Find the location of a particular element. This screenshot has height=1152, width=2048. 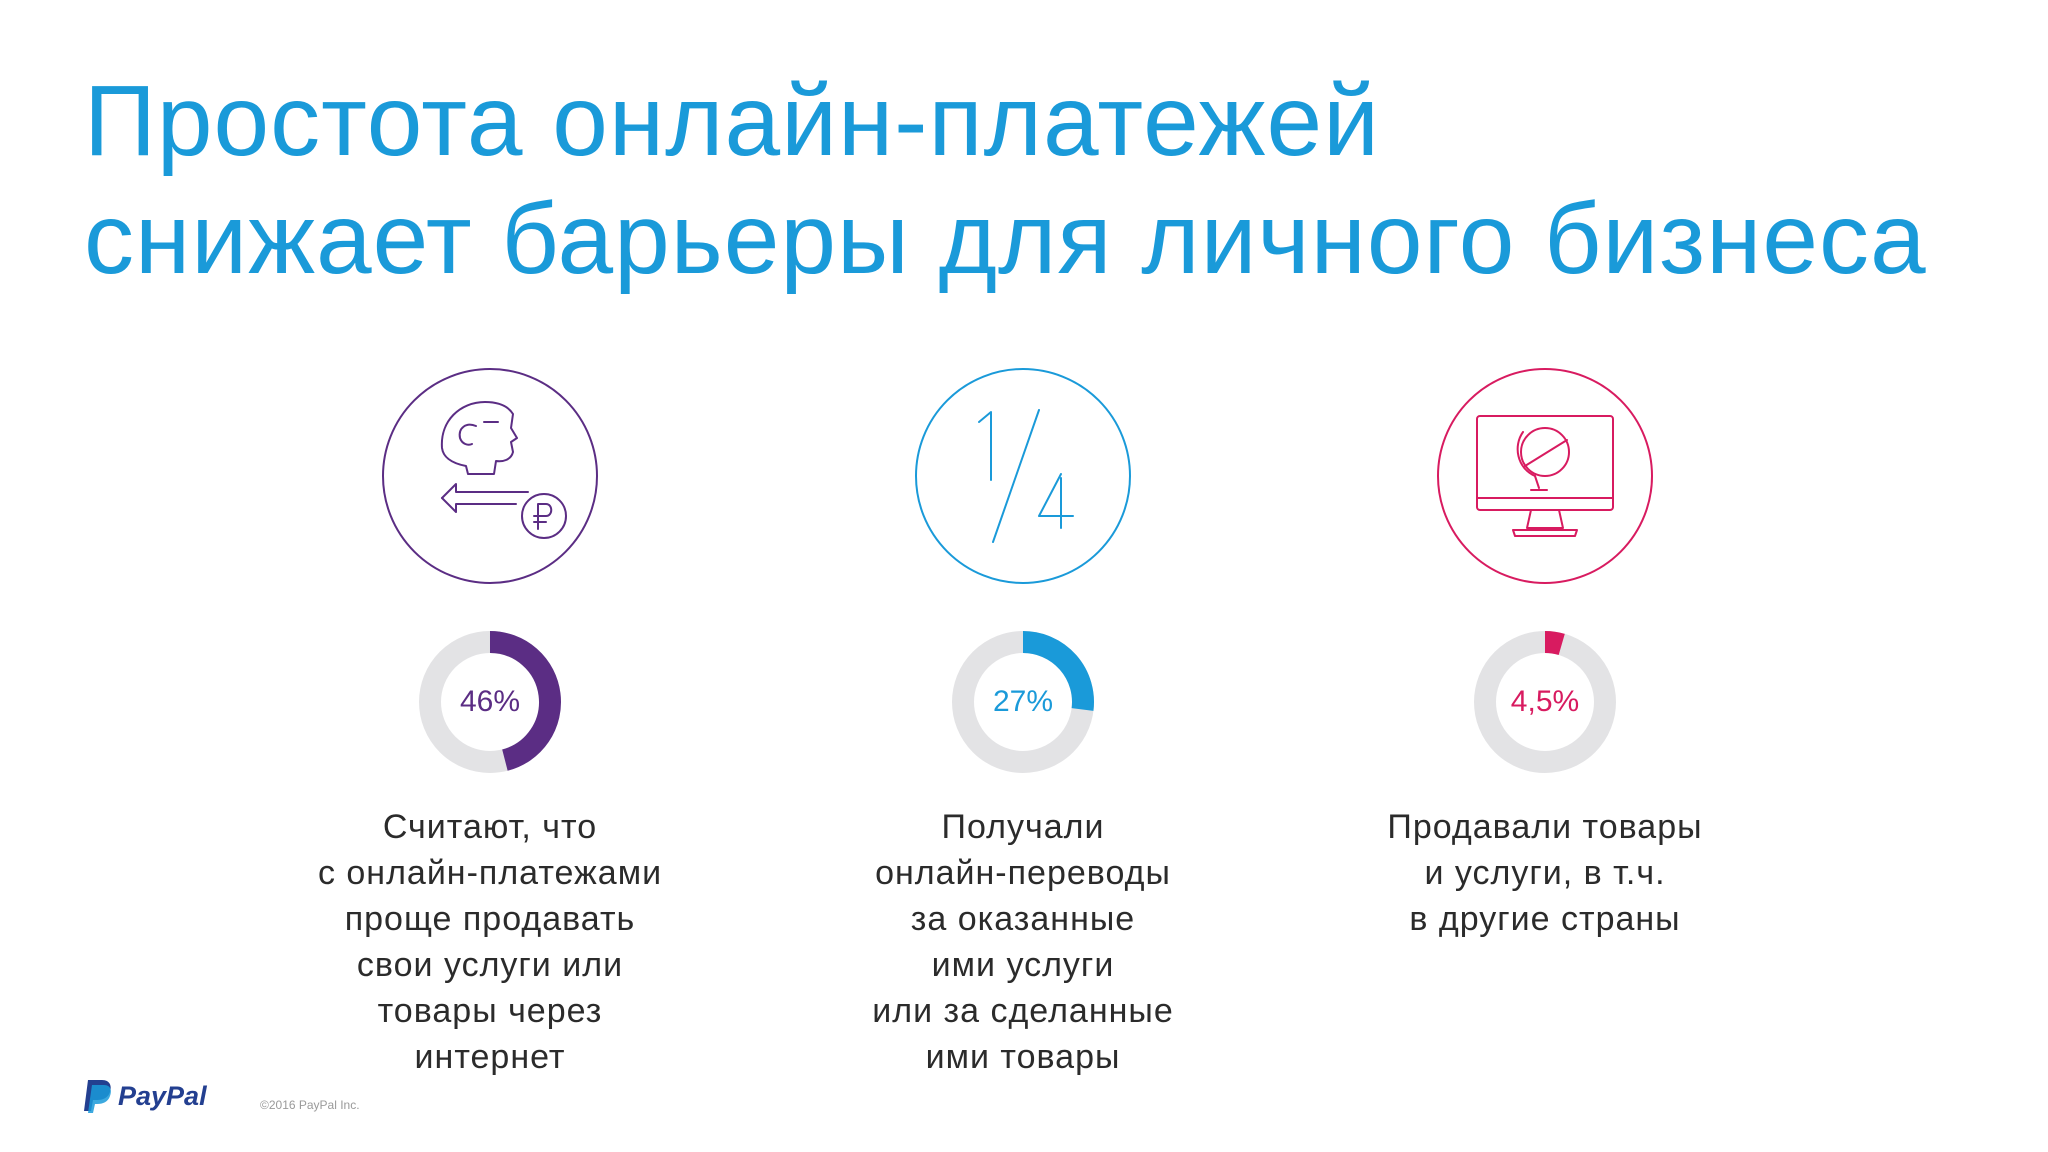

description-line: товары через is located at coordinates (490, 1011).